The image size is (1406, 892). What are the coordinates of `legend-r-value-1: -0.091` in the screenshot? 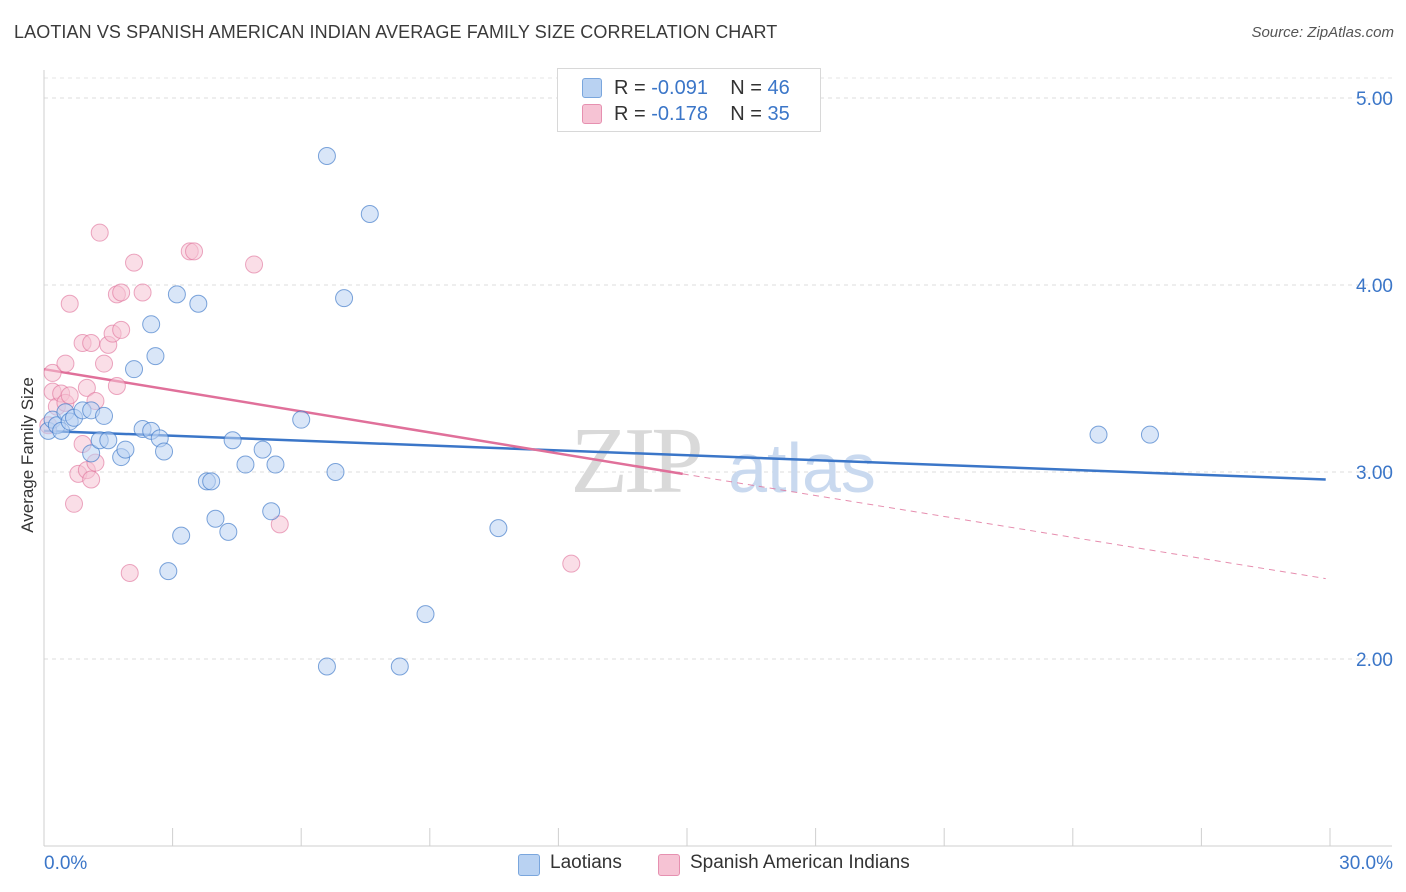 It's located at (679, 88).